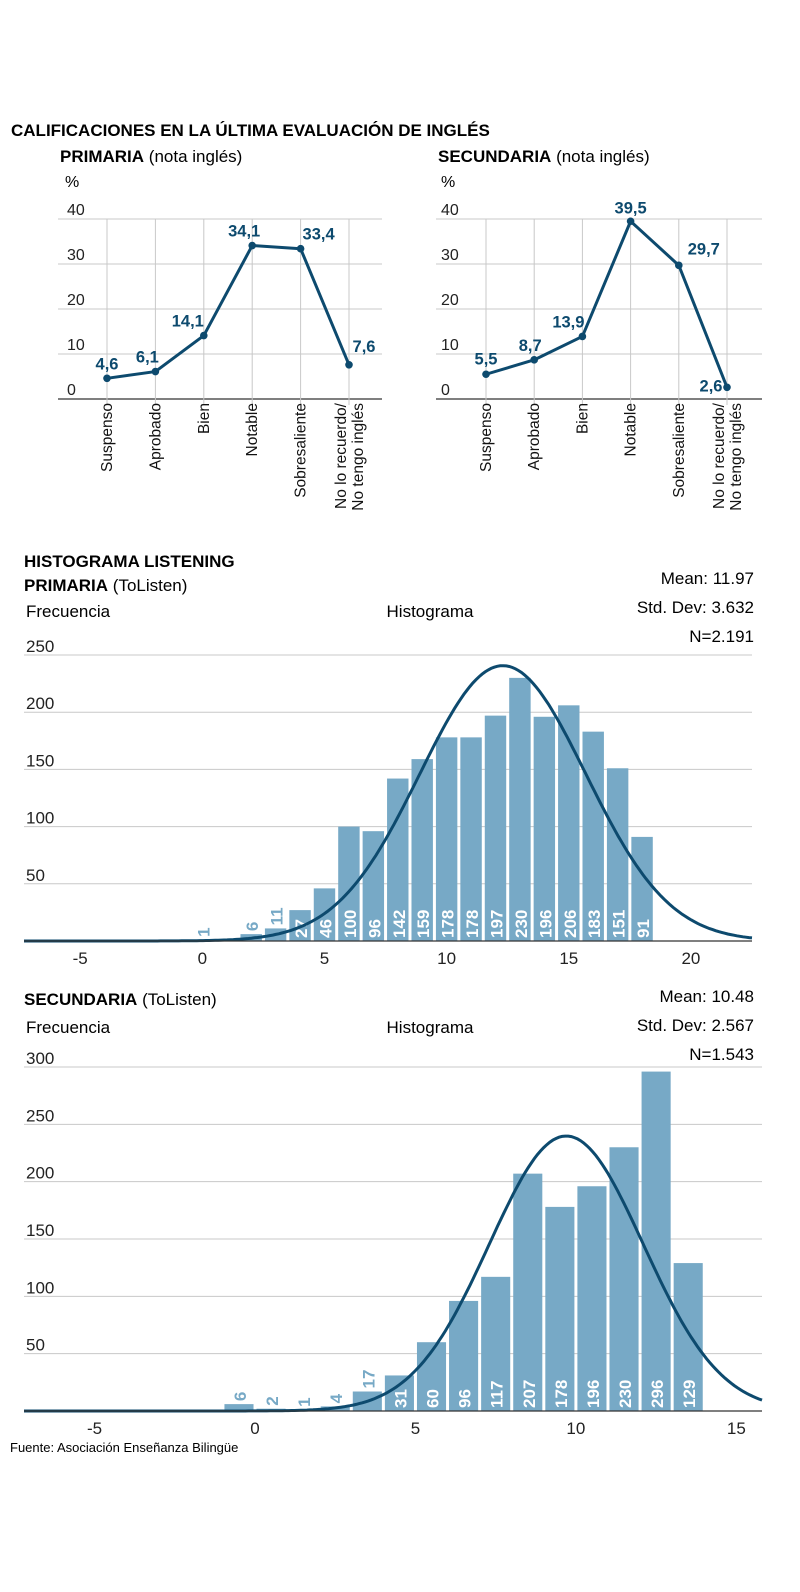 The width and height of the screenshot is (800, 1592). Describe the element at coordinates (679, 450) in the screenshot. I see `category-label: Sobresaliente` at that location.